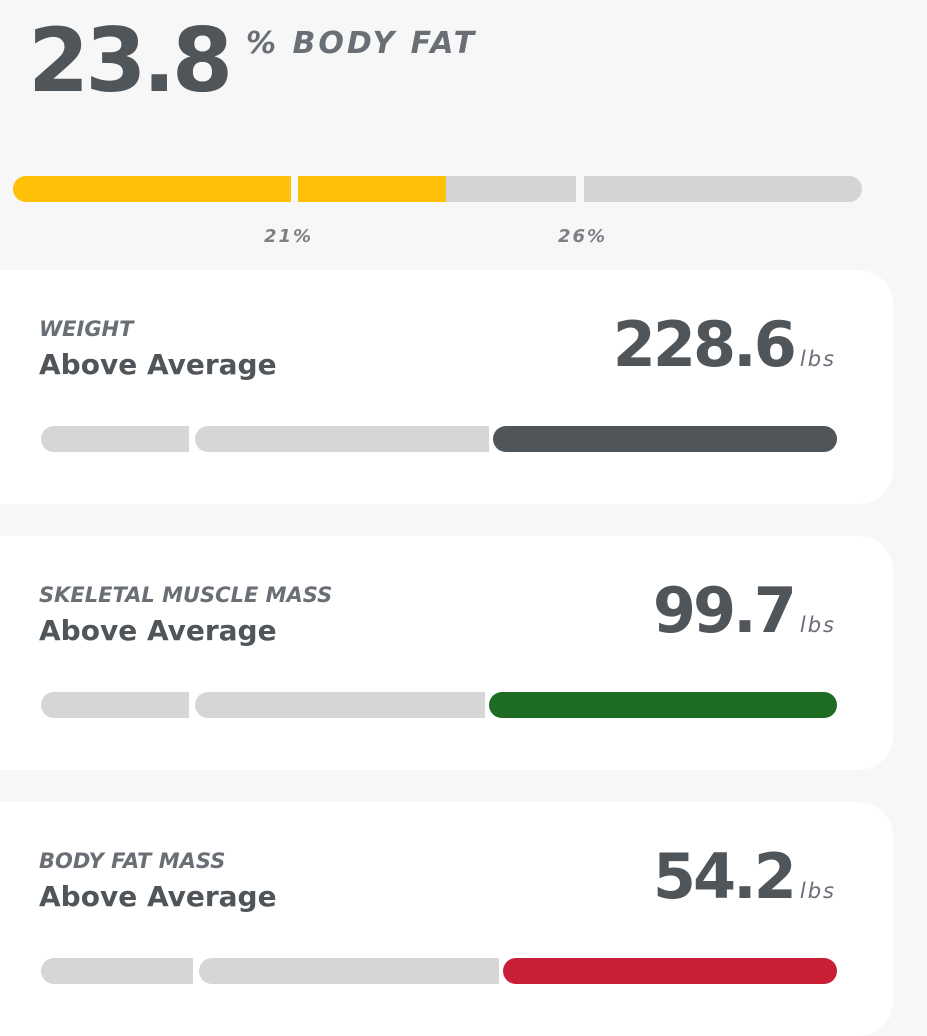 The image size is (927, 1036). I want to click on metric-number: 99.7, so click(724, 610).